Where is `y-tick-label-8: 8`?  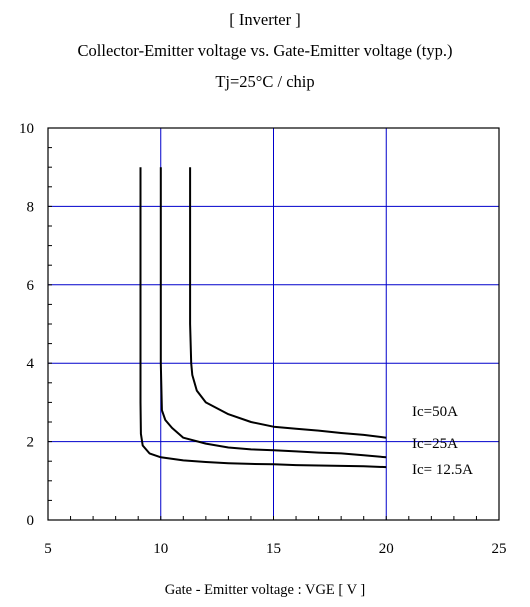 y-tick-label-8: 8 is located at coordinates (31, 207).